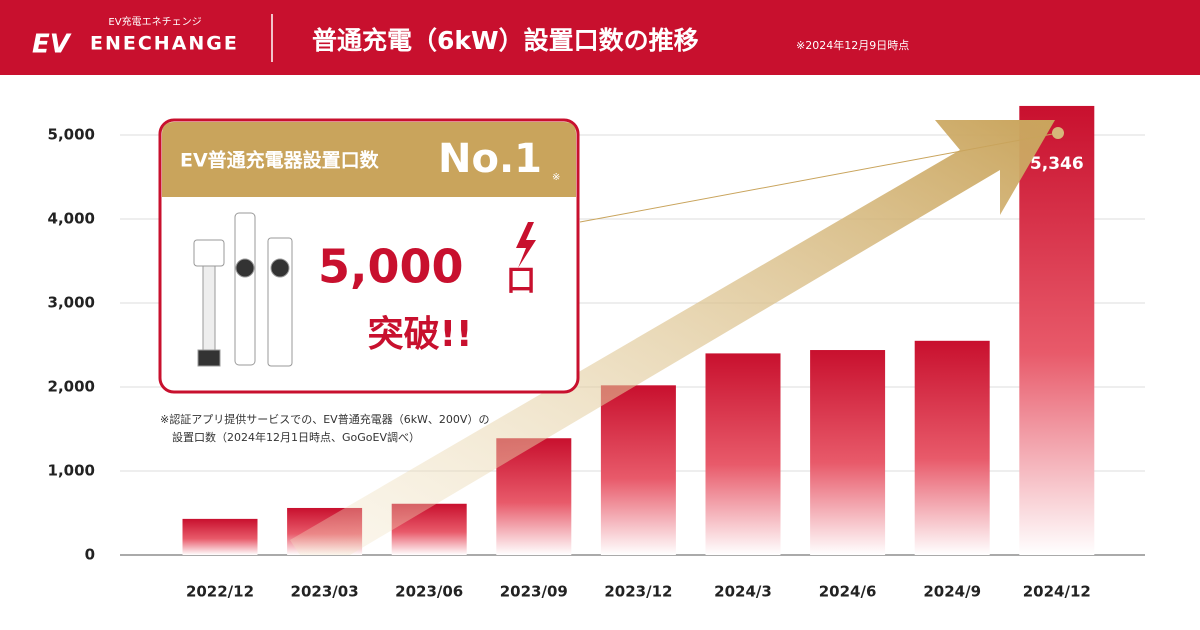  What do you see at coordinates (420, 334) in the screenshot?
I see `callout-text: 突破!!` at bounding box center [420, 334].